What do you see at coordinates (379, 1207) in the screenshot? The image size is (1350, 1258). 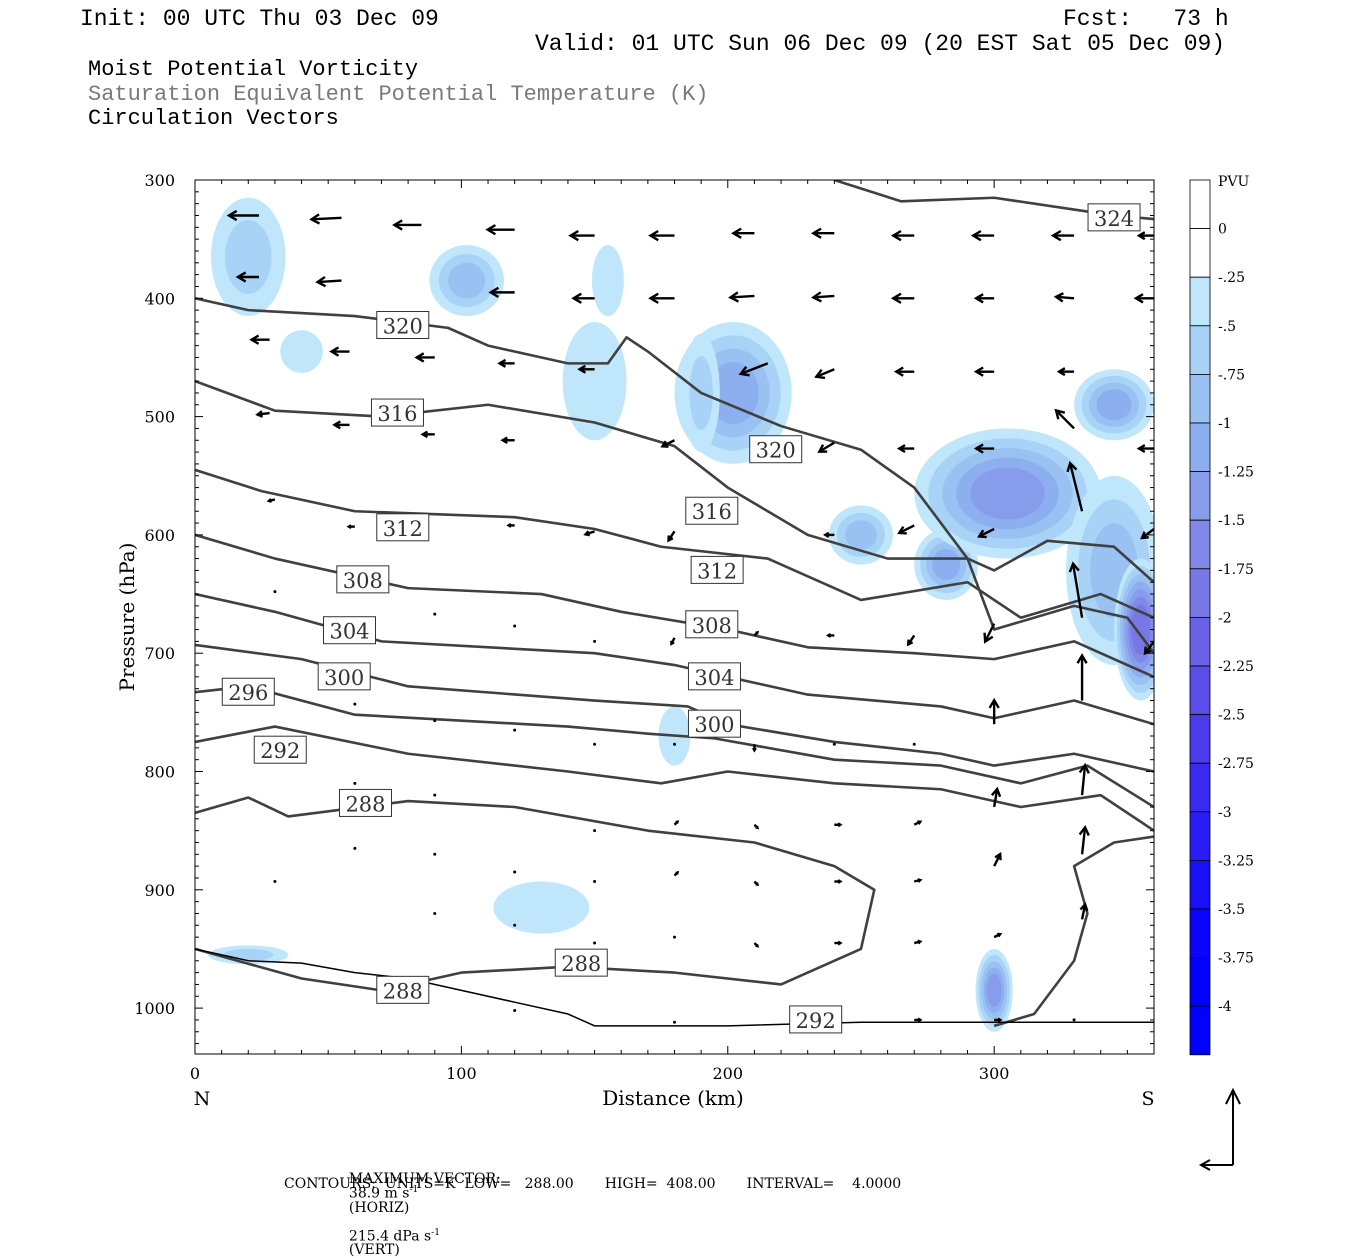 I see `max-vector-horiz-unit: (HORIZ)` at bounding box center [379, 1207].